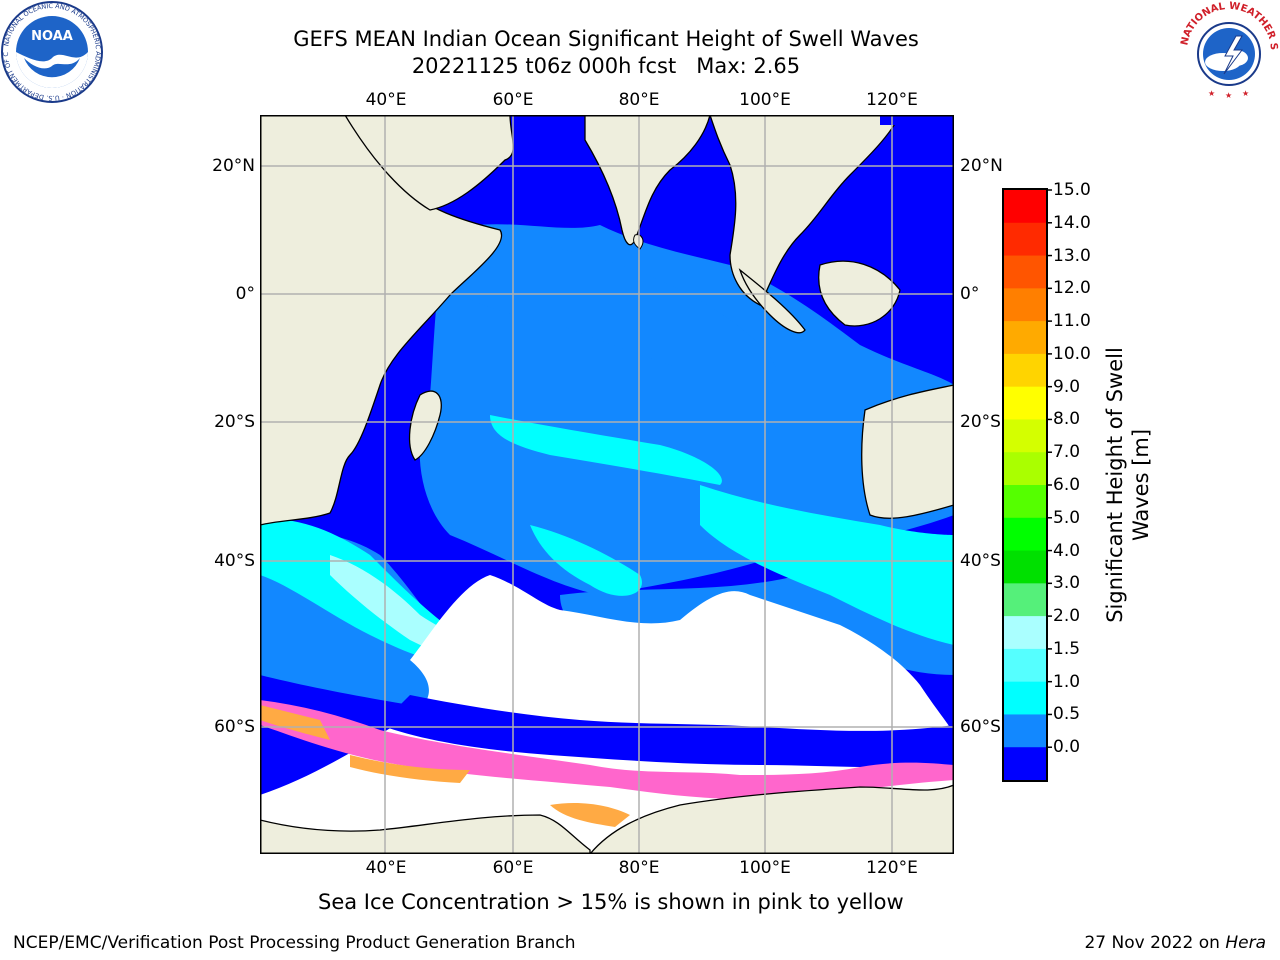 Image resolution: width=1280 pixels, height=960 pixels. What do you see at coordinates (233, 166) in the screenshot?
I see `lat-label-left-20n: 20°N` at bounding box center [233, 166].